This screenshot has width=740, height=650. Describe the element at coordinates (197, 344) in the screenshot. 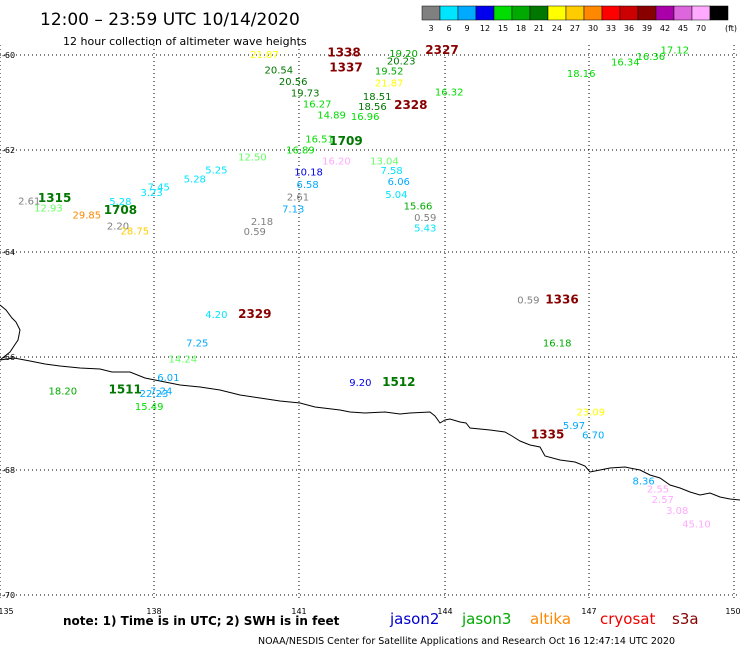

I see `wave-height-label: 7.25` at that location.